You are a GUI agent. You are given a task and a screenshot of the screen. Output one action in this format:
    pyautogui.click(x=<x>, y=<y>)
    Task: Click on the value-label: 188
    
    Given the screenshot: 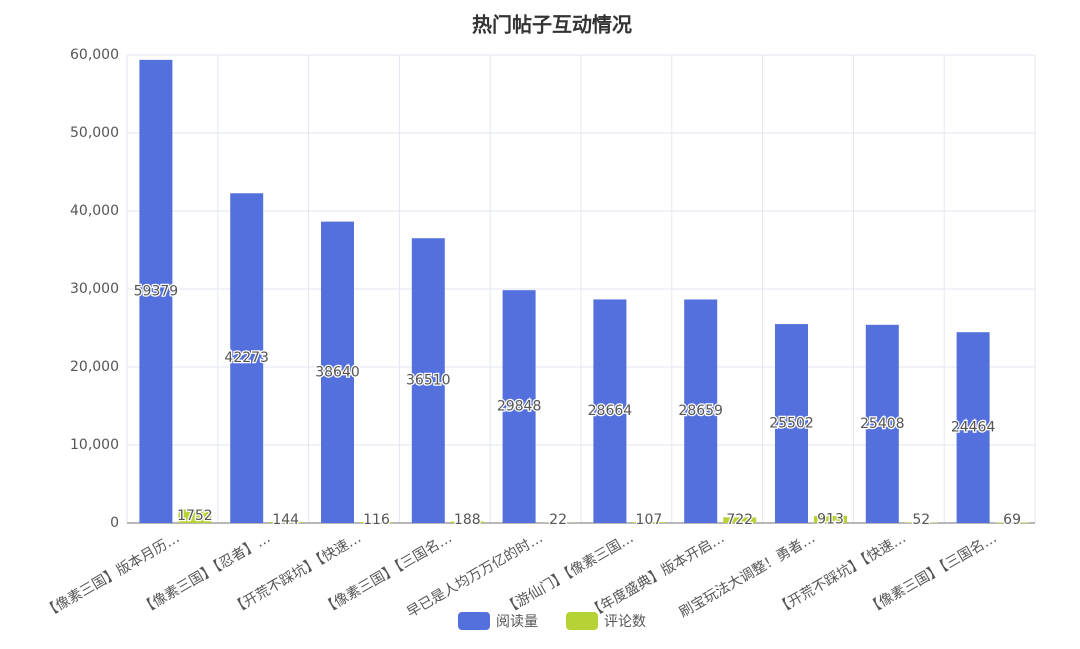 What is the action you would take?
    pyautogui.click(x=467, y=520)
    